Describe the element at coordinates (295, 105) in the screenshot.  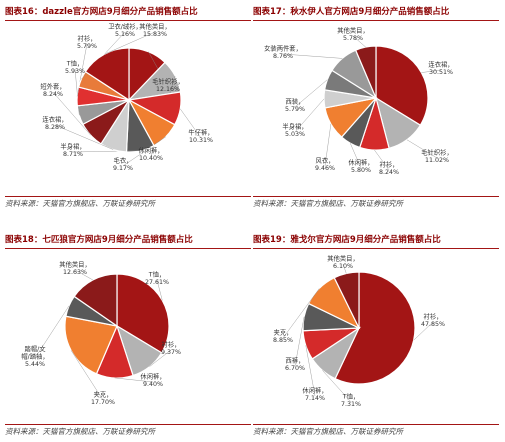
I see `slice-label-6: 西装， 5.79%` at that location.